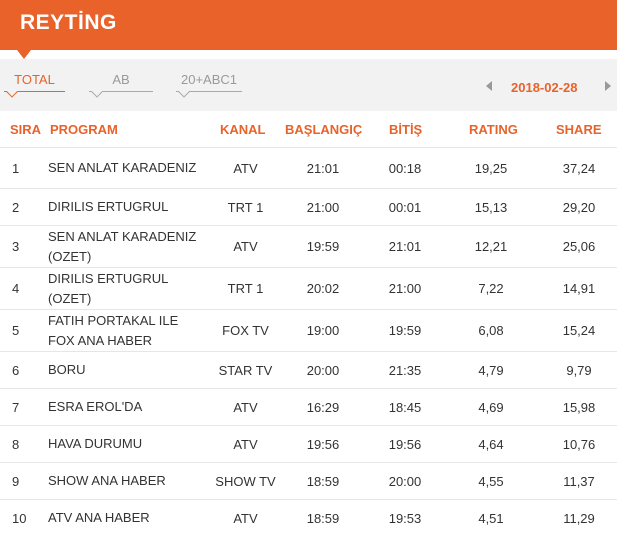 The width and height of the screenshot is (617, 536). Describe the element at coordinates (24, 54) in the screenshot. I see `header-notch` at that location.